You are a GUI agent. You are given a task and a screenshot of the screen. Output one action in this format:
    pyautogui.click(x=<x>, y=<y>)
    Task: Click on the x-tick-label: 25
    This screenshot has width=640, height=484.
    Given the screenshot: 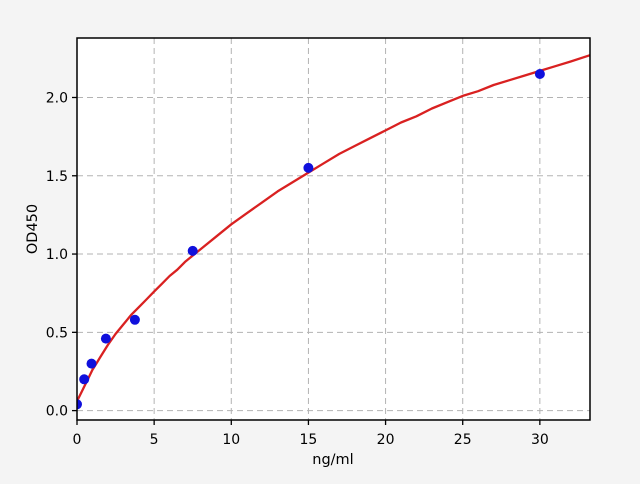 What is the action you would take?
    pyautogui.click(x=463, y=440)
    